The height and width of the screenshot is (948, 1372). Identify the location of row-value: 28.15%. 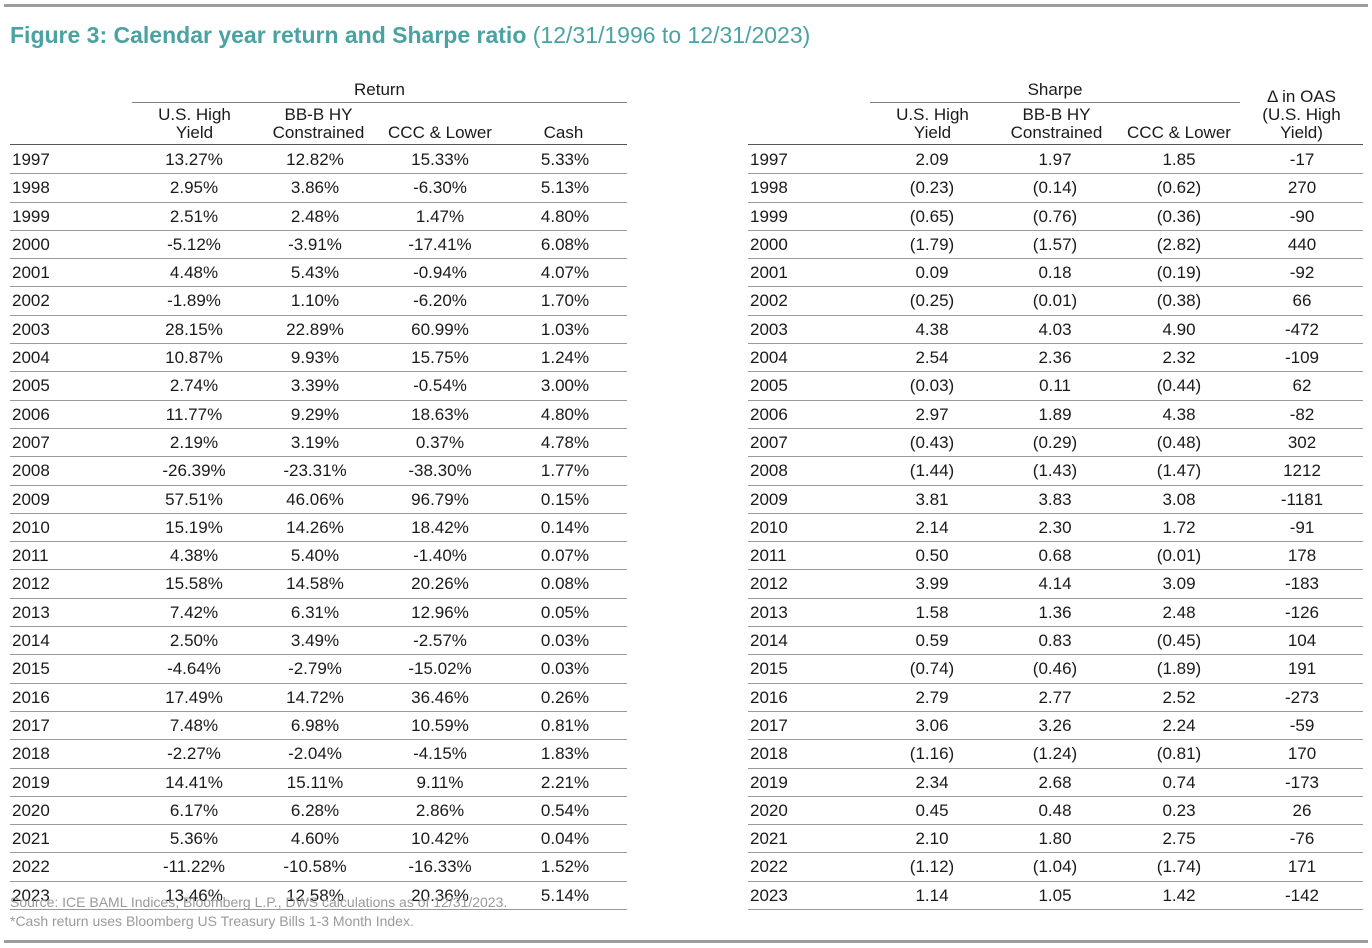
(194, 329).